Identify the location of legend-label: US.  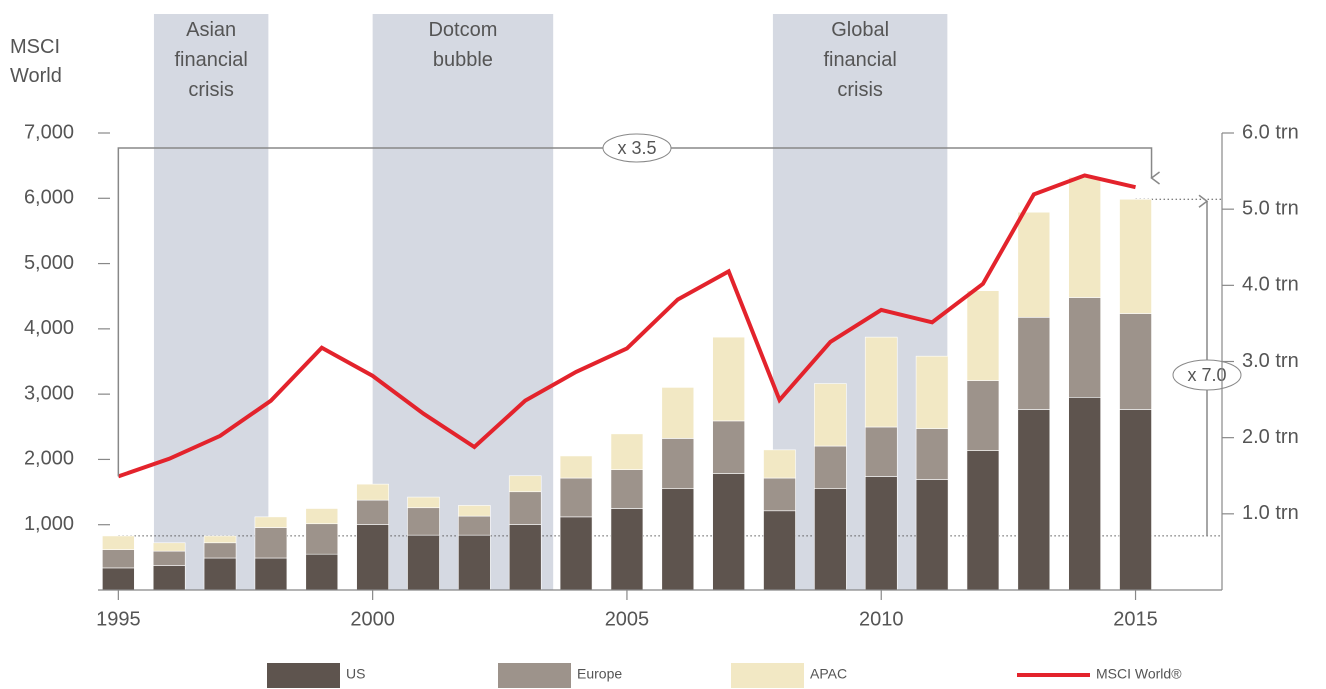
(355, 674).